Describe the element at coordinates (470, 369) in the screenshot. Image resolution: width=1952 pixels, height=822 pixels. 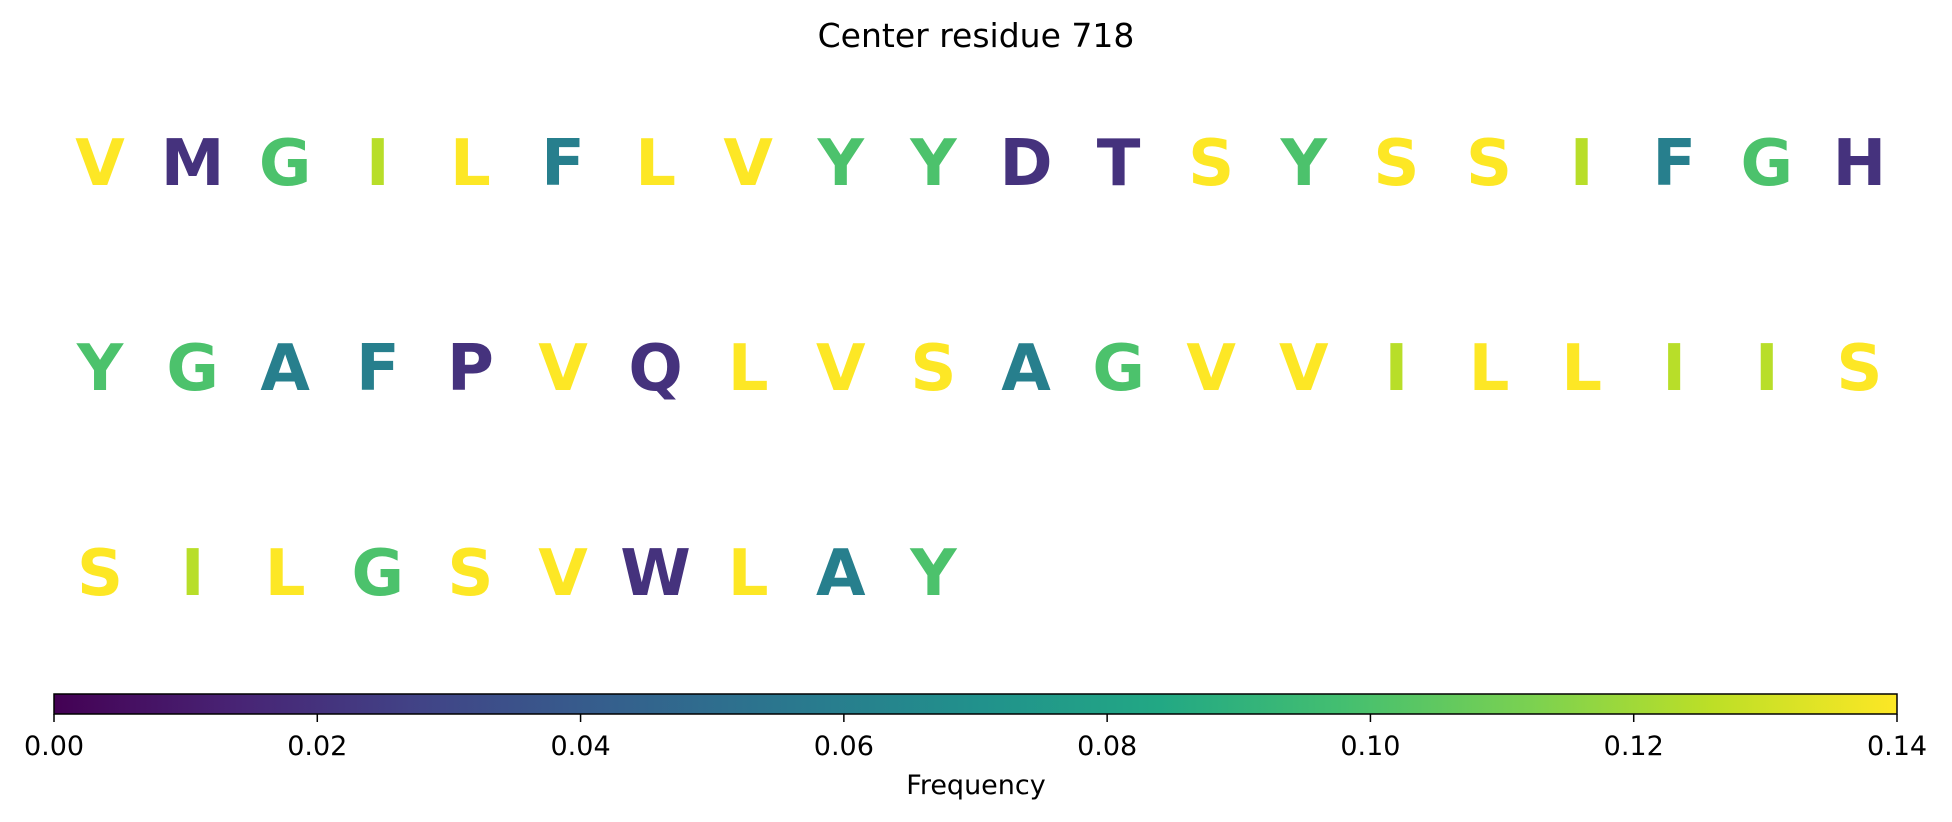
I see `residue-P: P` at that location.